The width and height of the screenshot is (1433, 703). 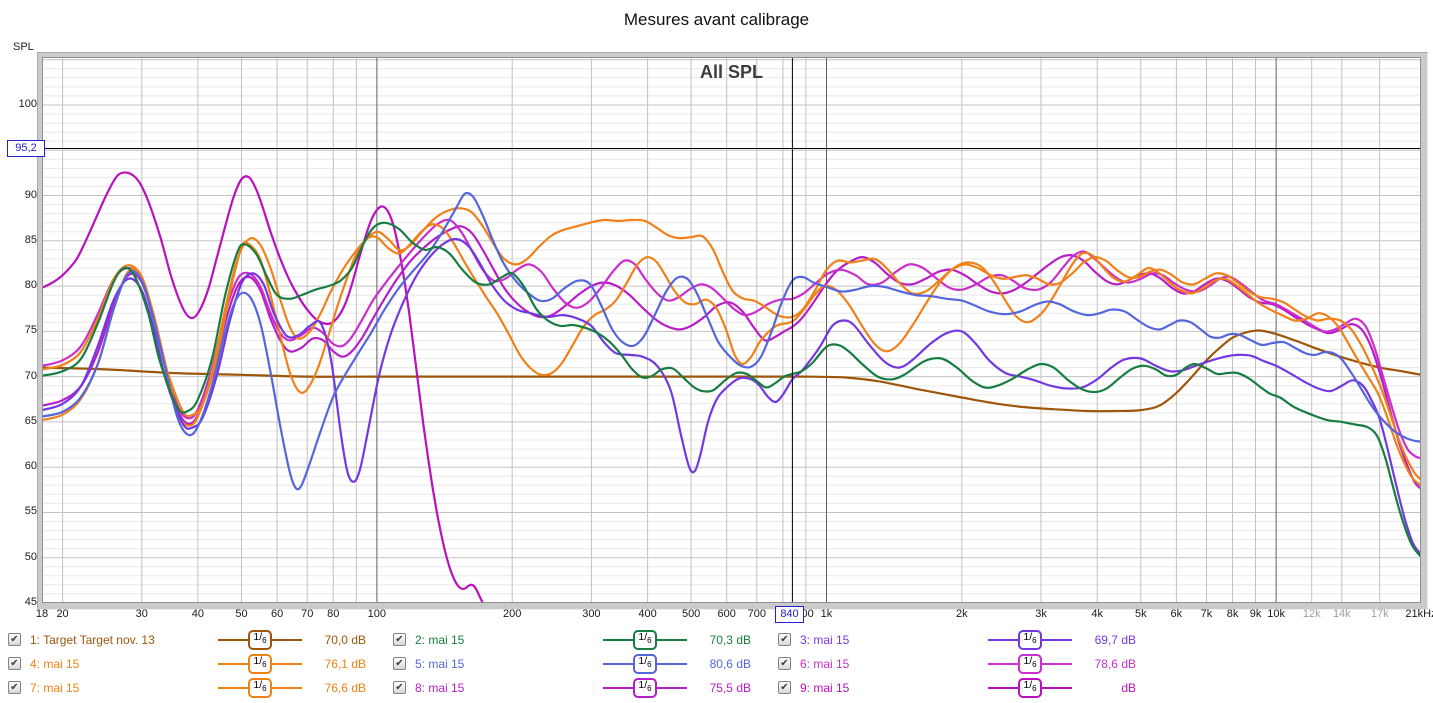 What do you see at coordinates (399, 687) in the screenshot?
I see `measurement-8-checkbox: ✔` at bounding box center [399, 687].